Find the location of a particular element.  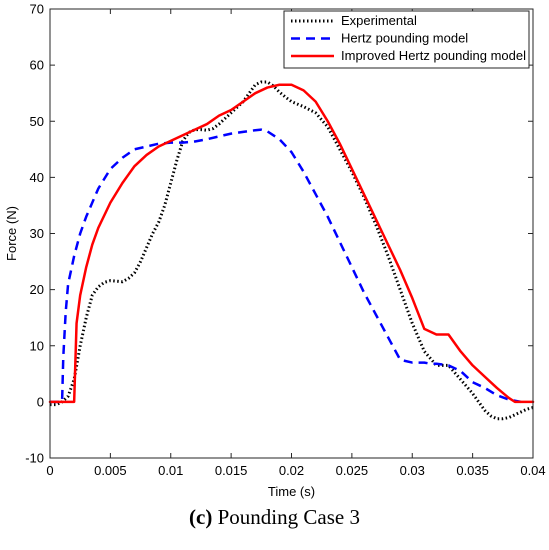

y-tick-label: 30 is located at coordinates (37, 233).